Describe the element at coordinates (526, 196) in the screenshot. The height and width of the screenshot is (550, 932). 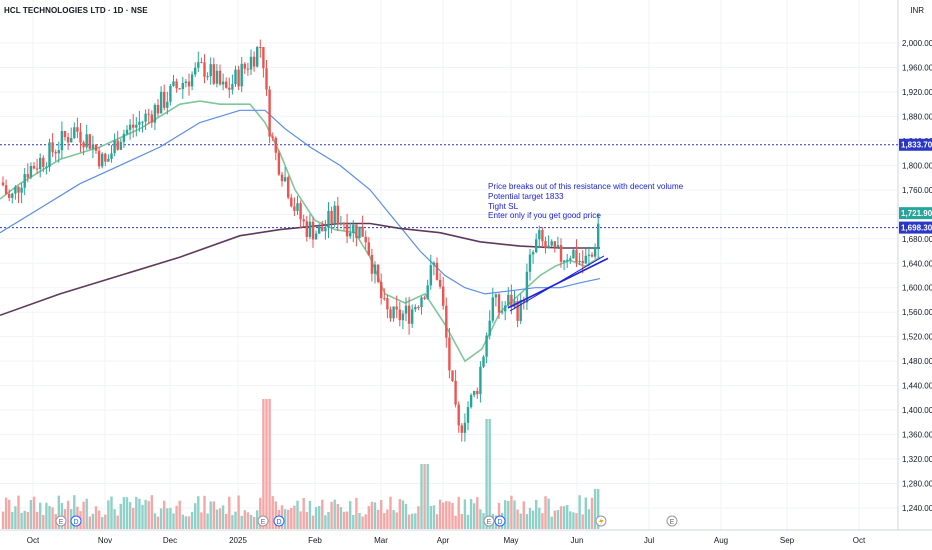
I see `annotation-line-2: Potential target 1833` at that location.